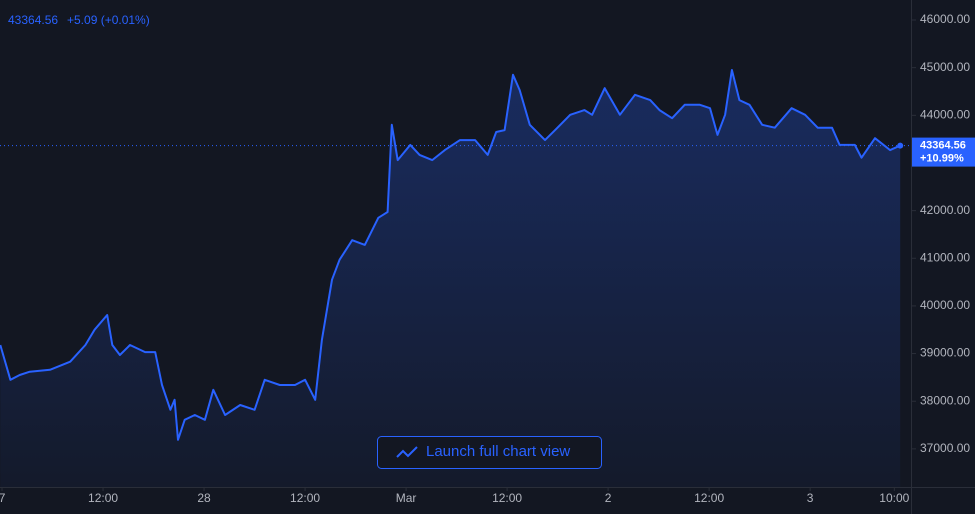 The image size is (975, 514). What do you see at coordinates (608, 498) in the screenshot?
I see `x-tick-label: 2` at bounding box center [608, 498].